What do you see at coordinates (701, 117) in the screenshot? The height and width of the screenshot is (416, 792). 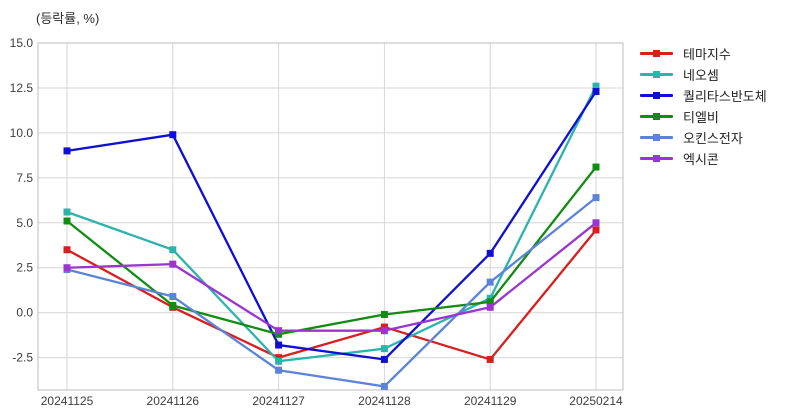 I see `legend-label: 티엘비` at bounding box center [701, 117].